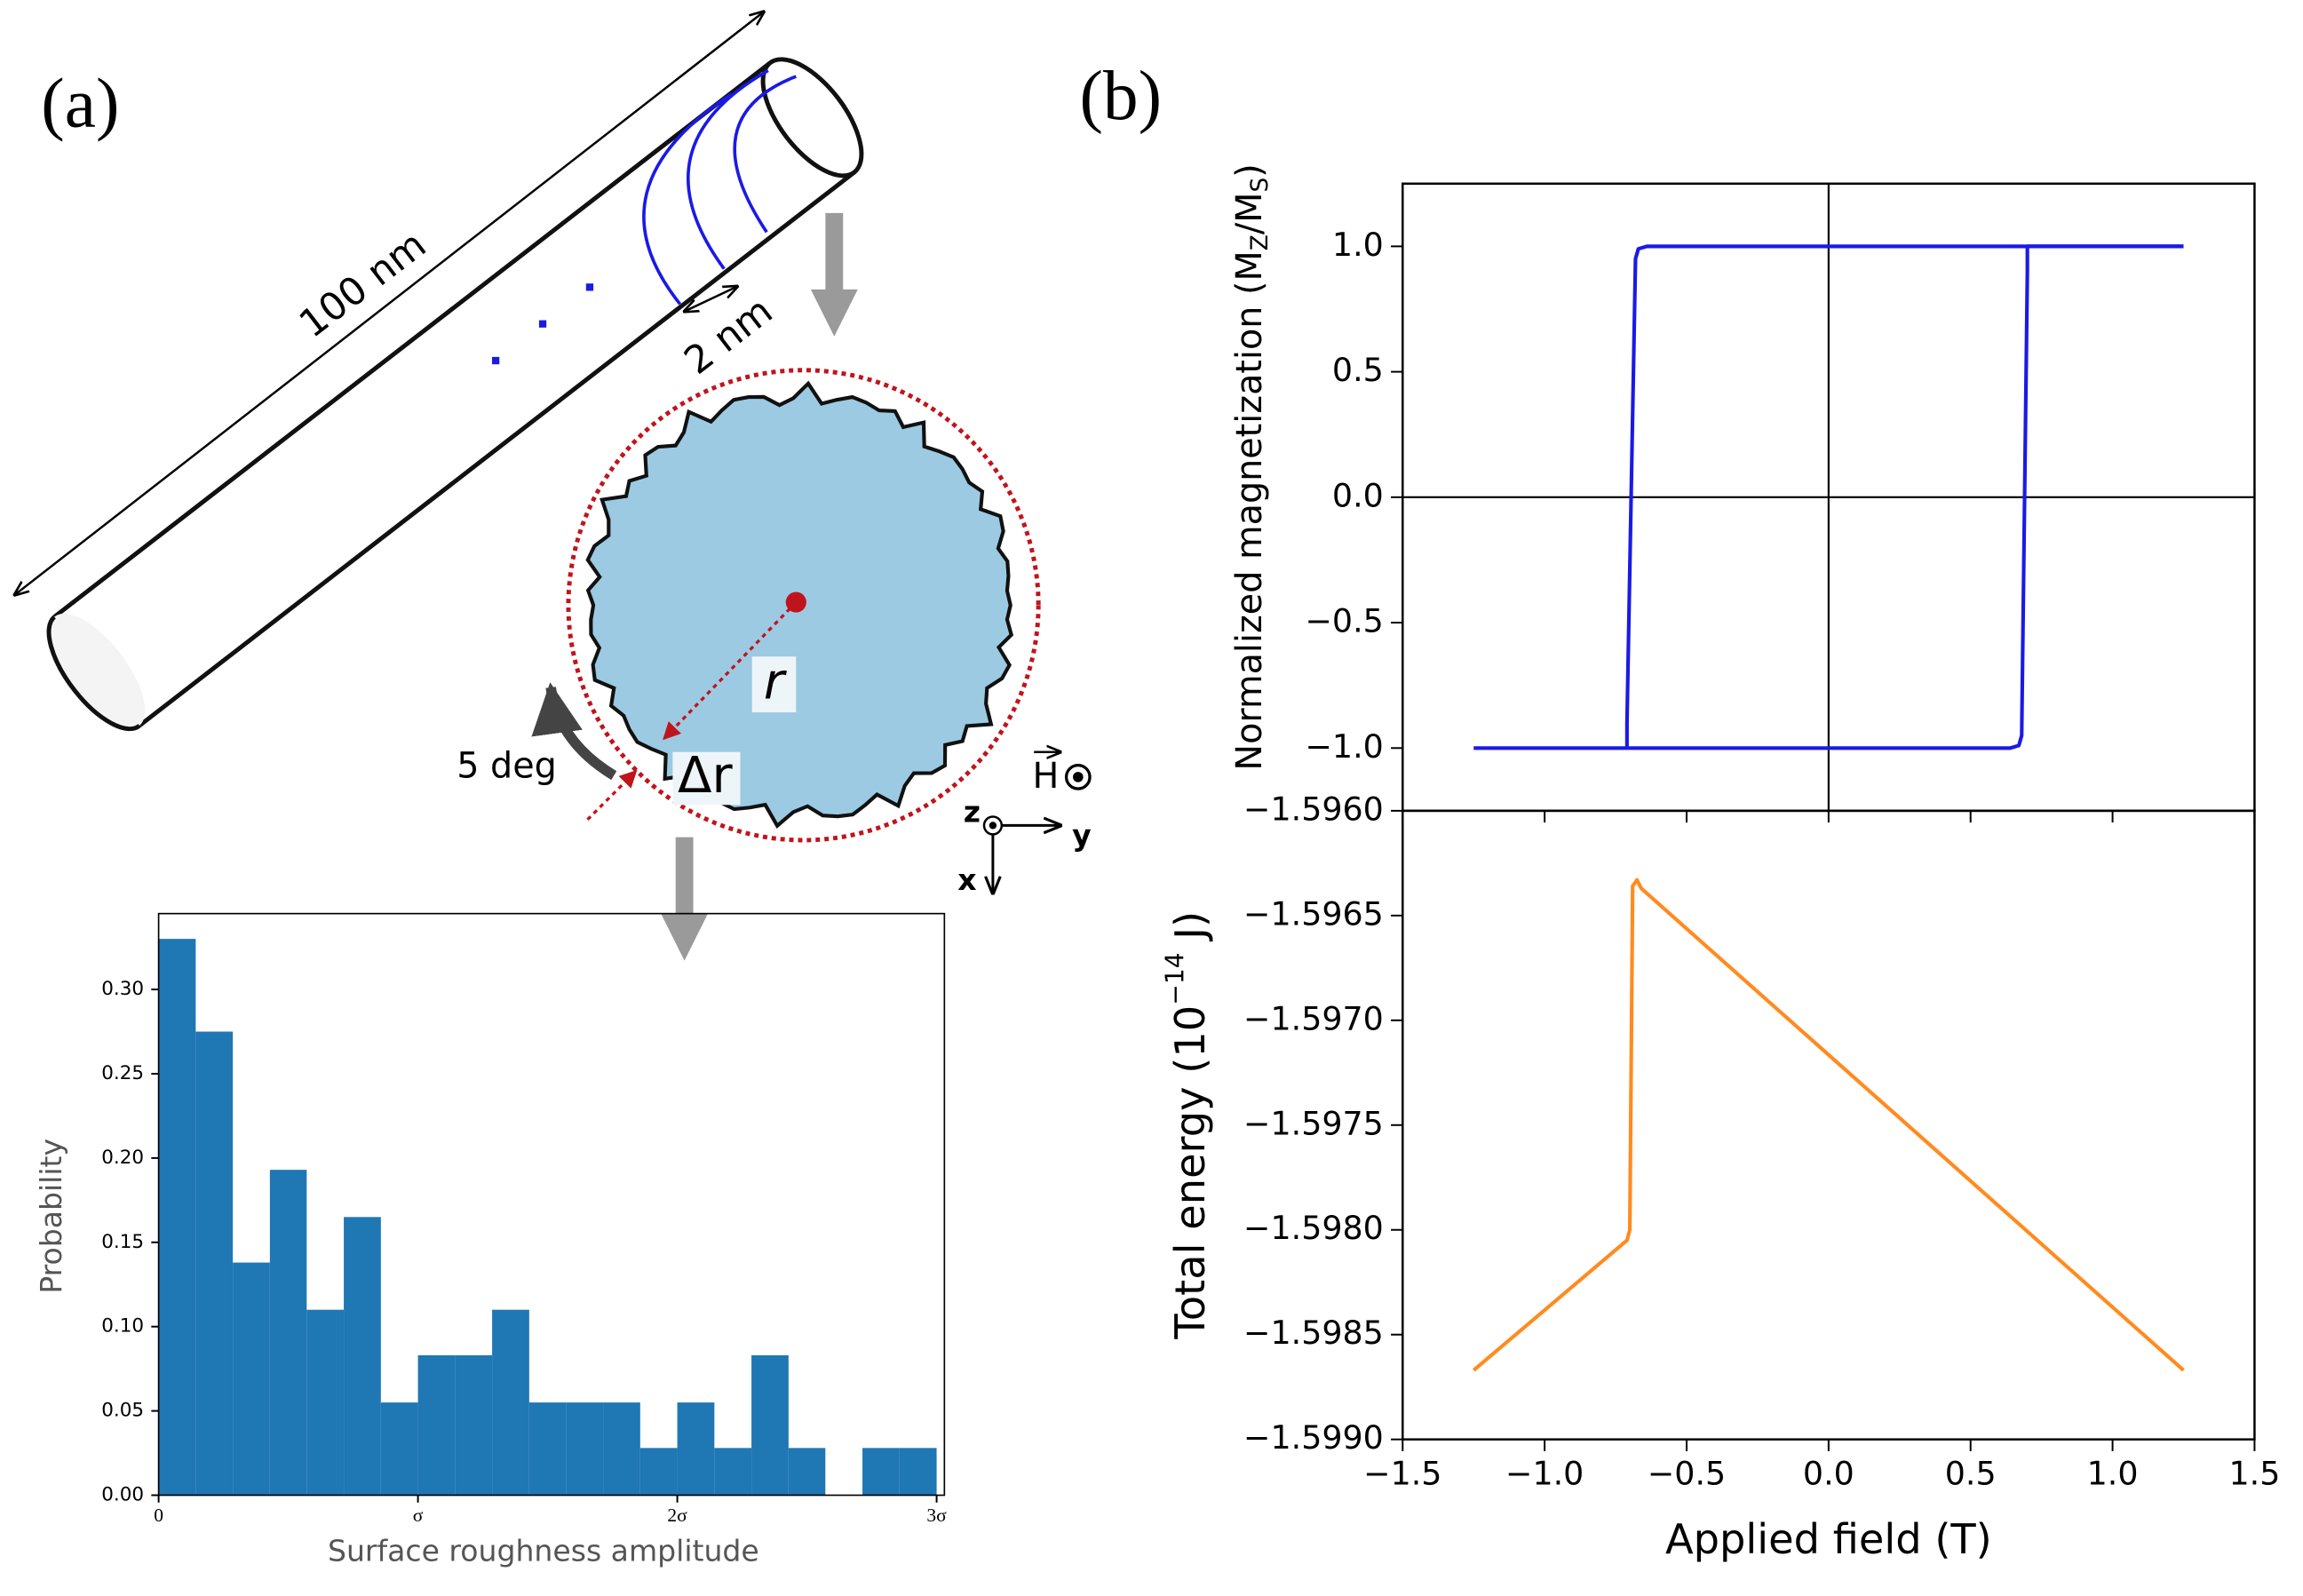  Describe the element at coordinates (1175, 978) in the screenshot. I see `label-part: −14` at that location.